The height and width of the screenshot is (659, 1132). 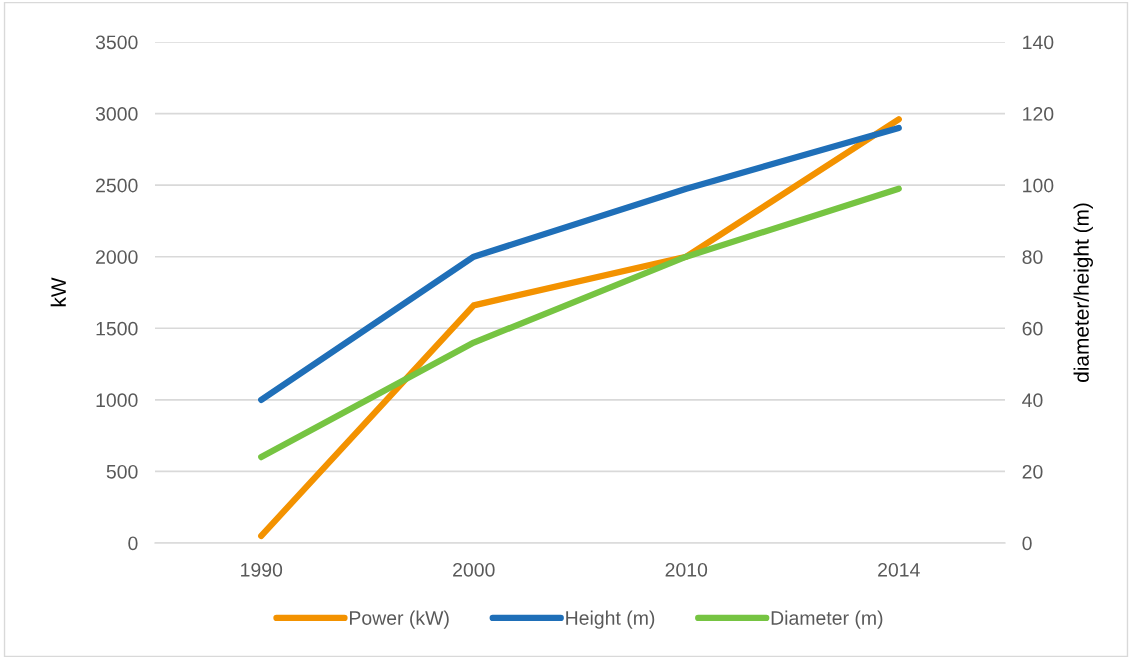 What do you see at coordinates (1027, 543) in the screenshot?
I see `y2-tick-label: 0` at bounding box center [1027, 543].